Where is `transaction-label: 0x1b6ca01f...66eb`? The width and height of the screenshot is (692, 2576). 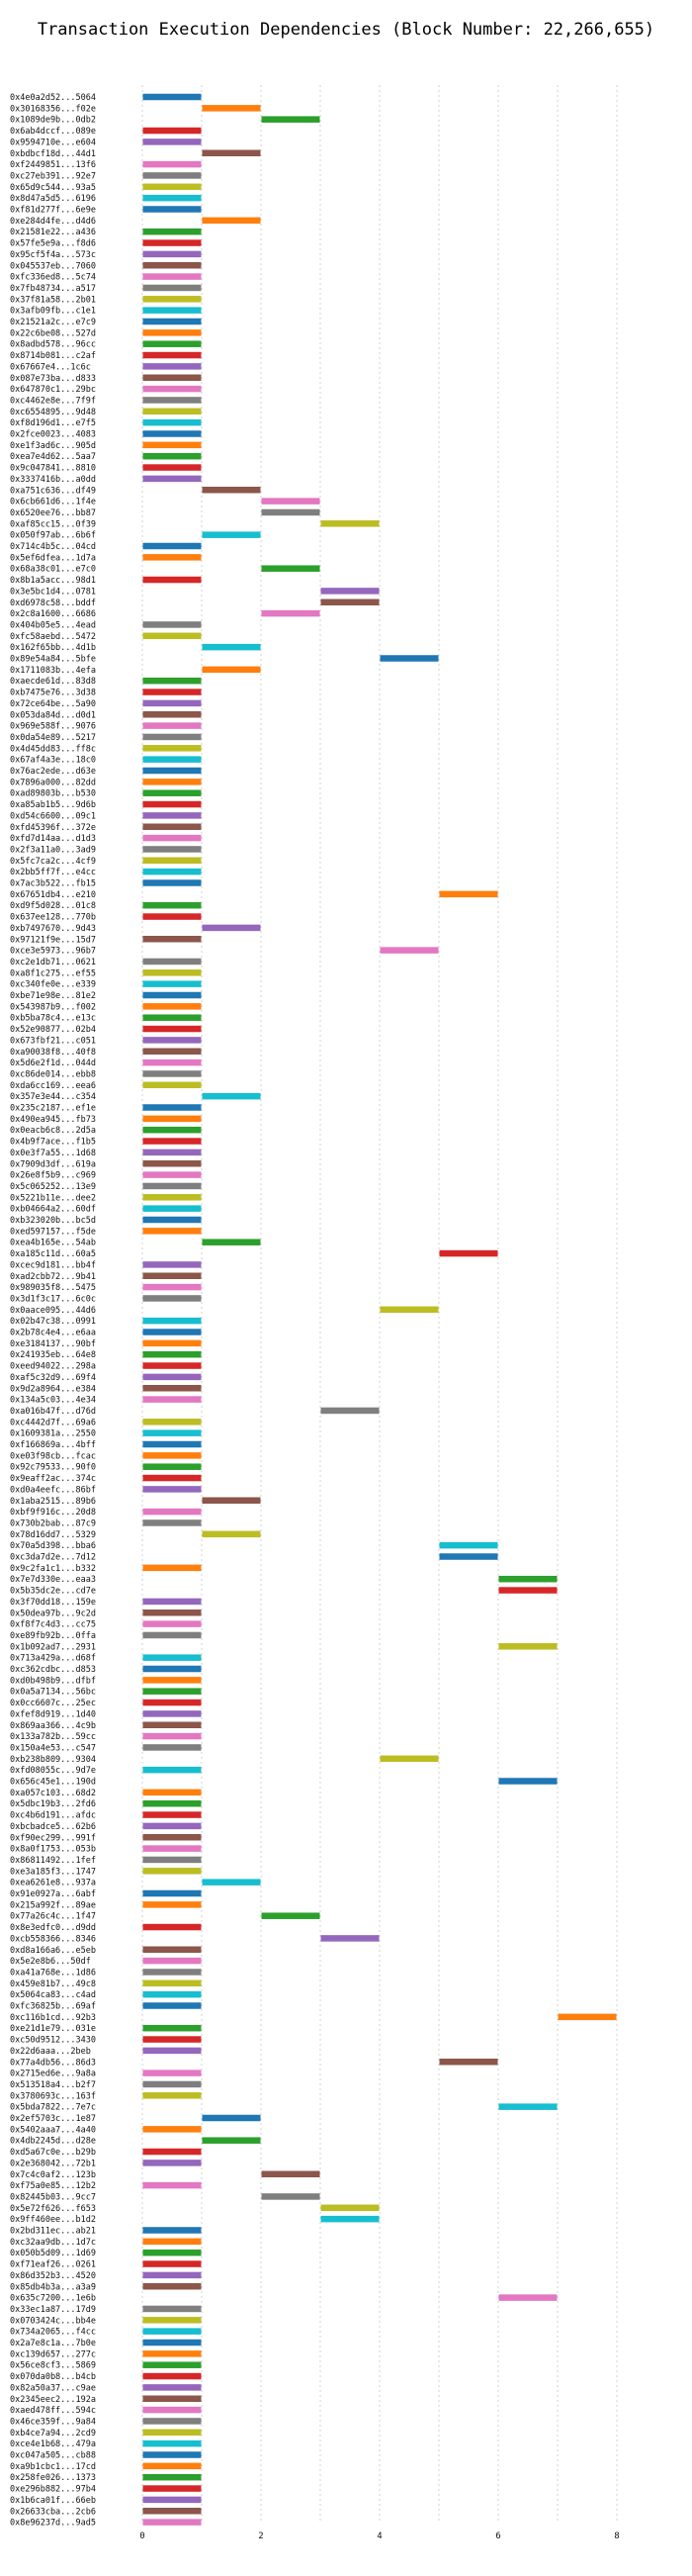
transaction-label: 0x1b6ca01f...66eb is located at coordinates (53, 2501).